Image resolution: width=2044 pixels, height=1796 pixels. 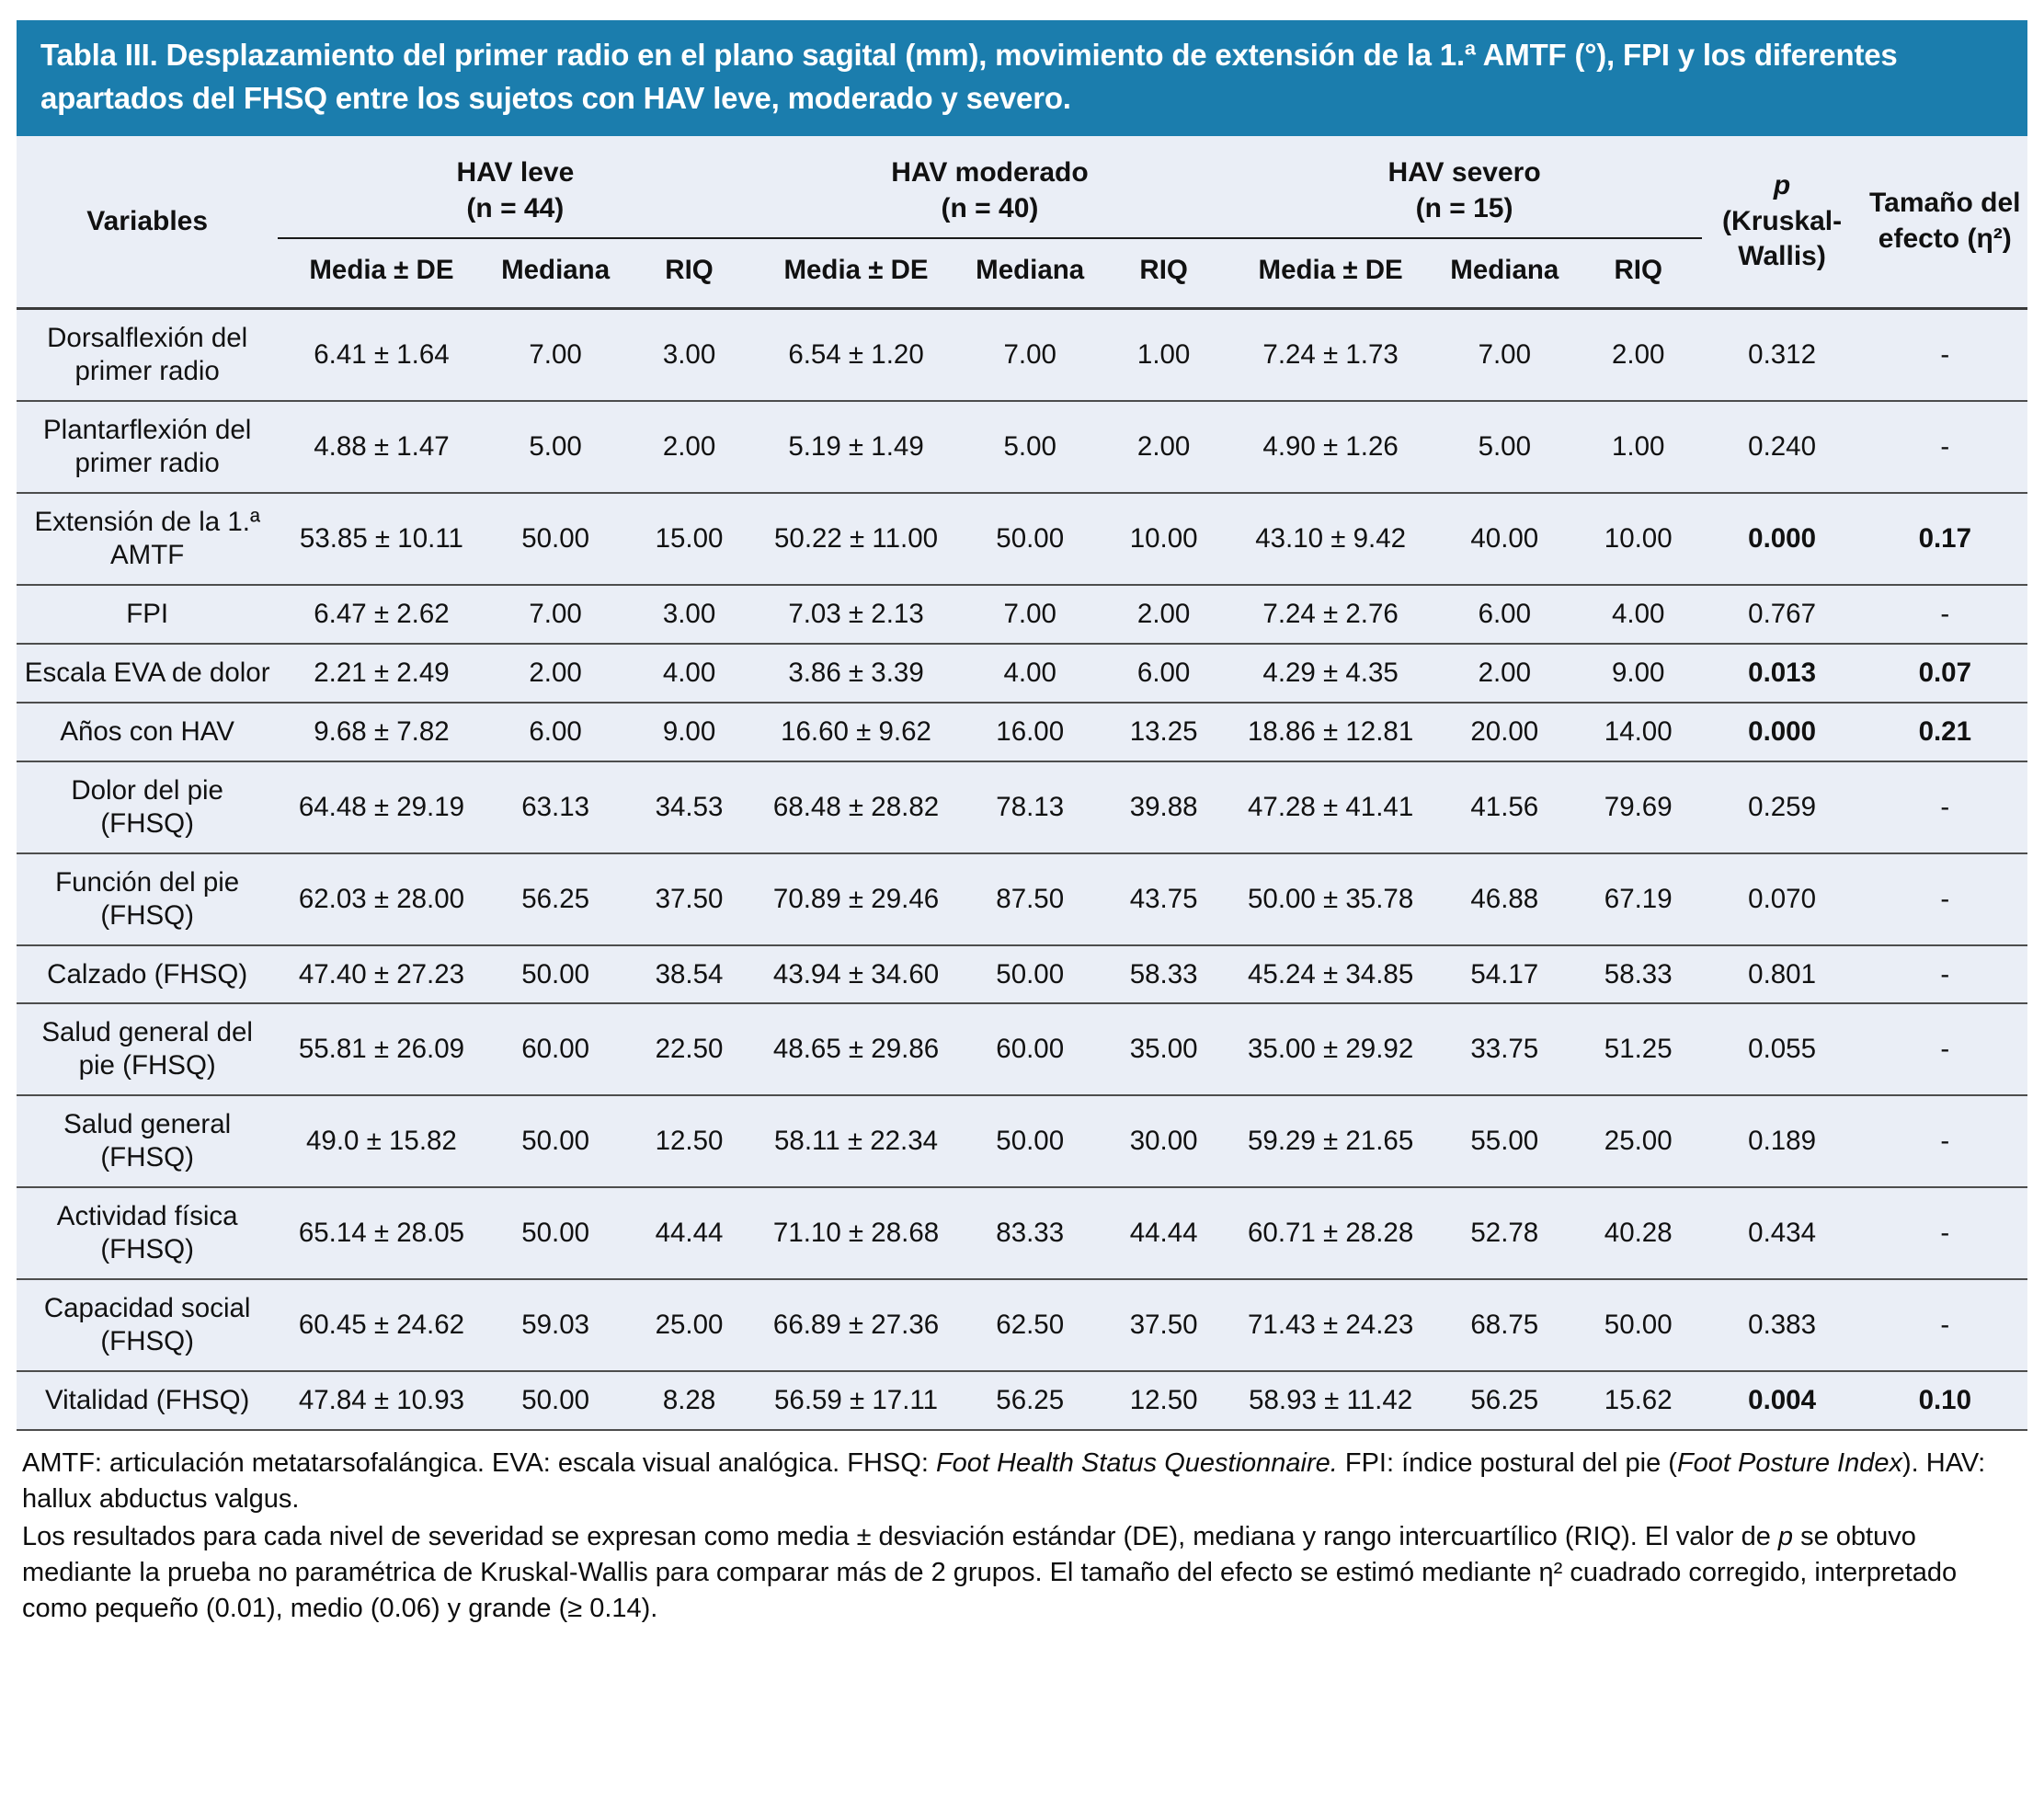 I want to click on footnote-segment: ). HAV: hallux abductus valgus., so click(x=1004, y=1481).